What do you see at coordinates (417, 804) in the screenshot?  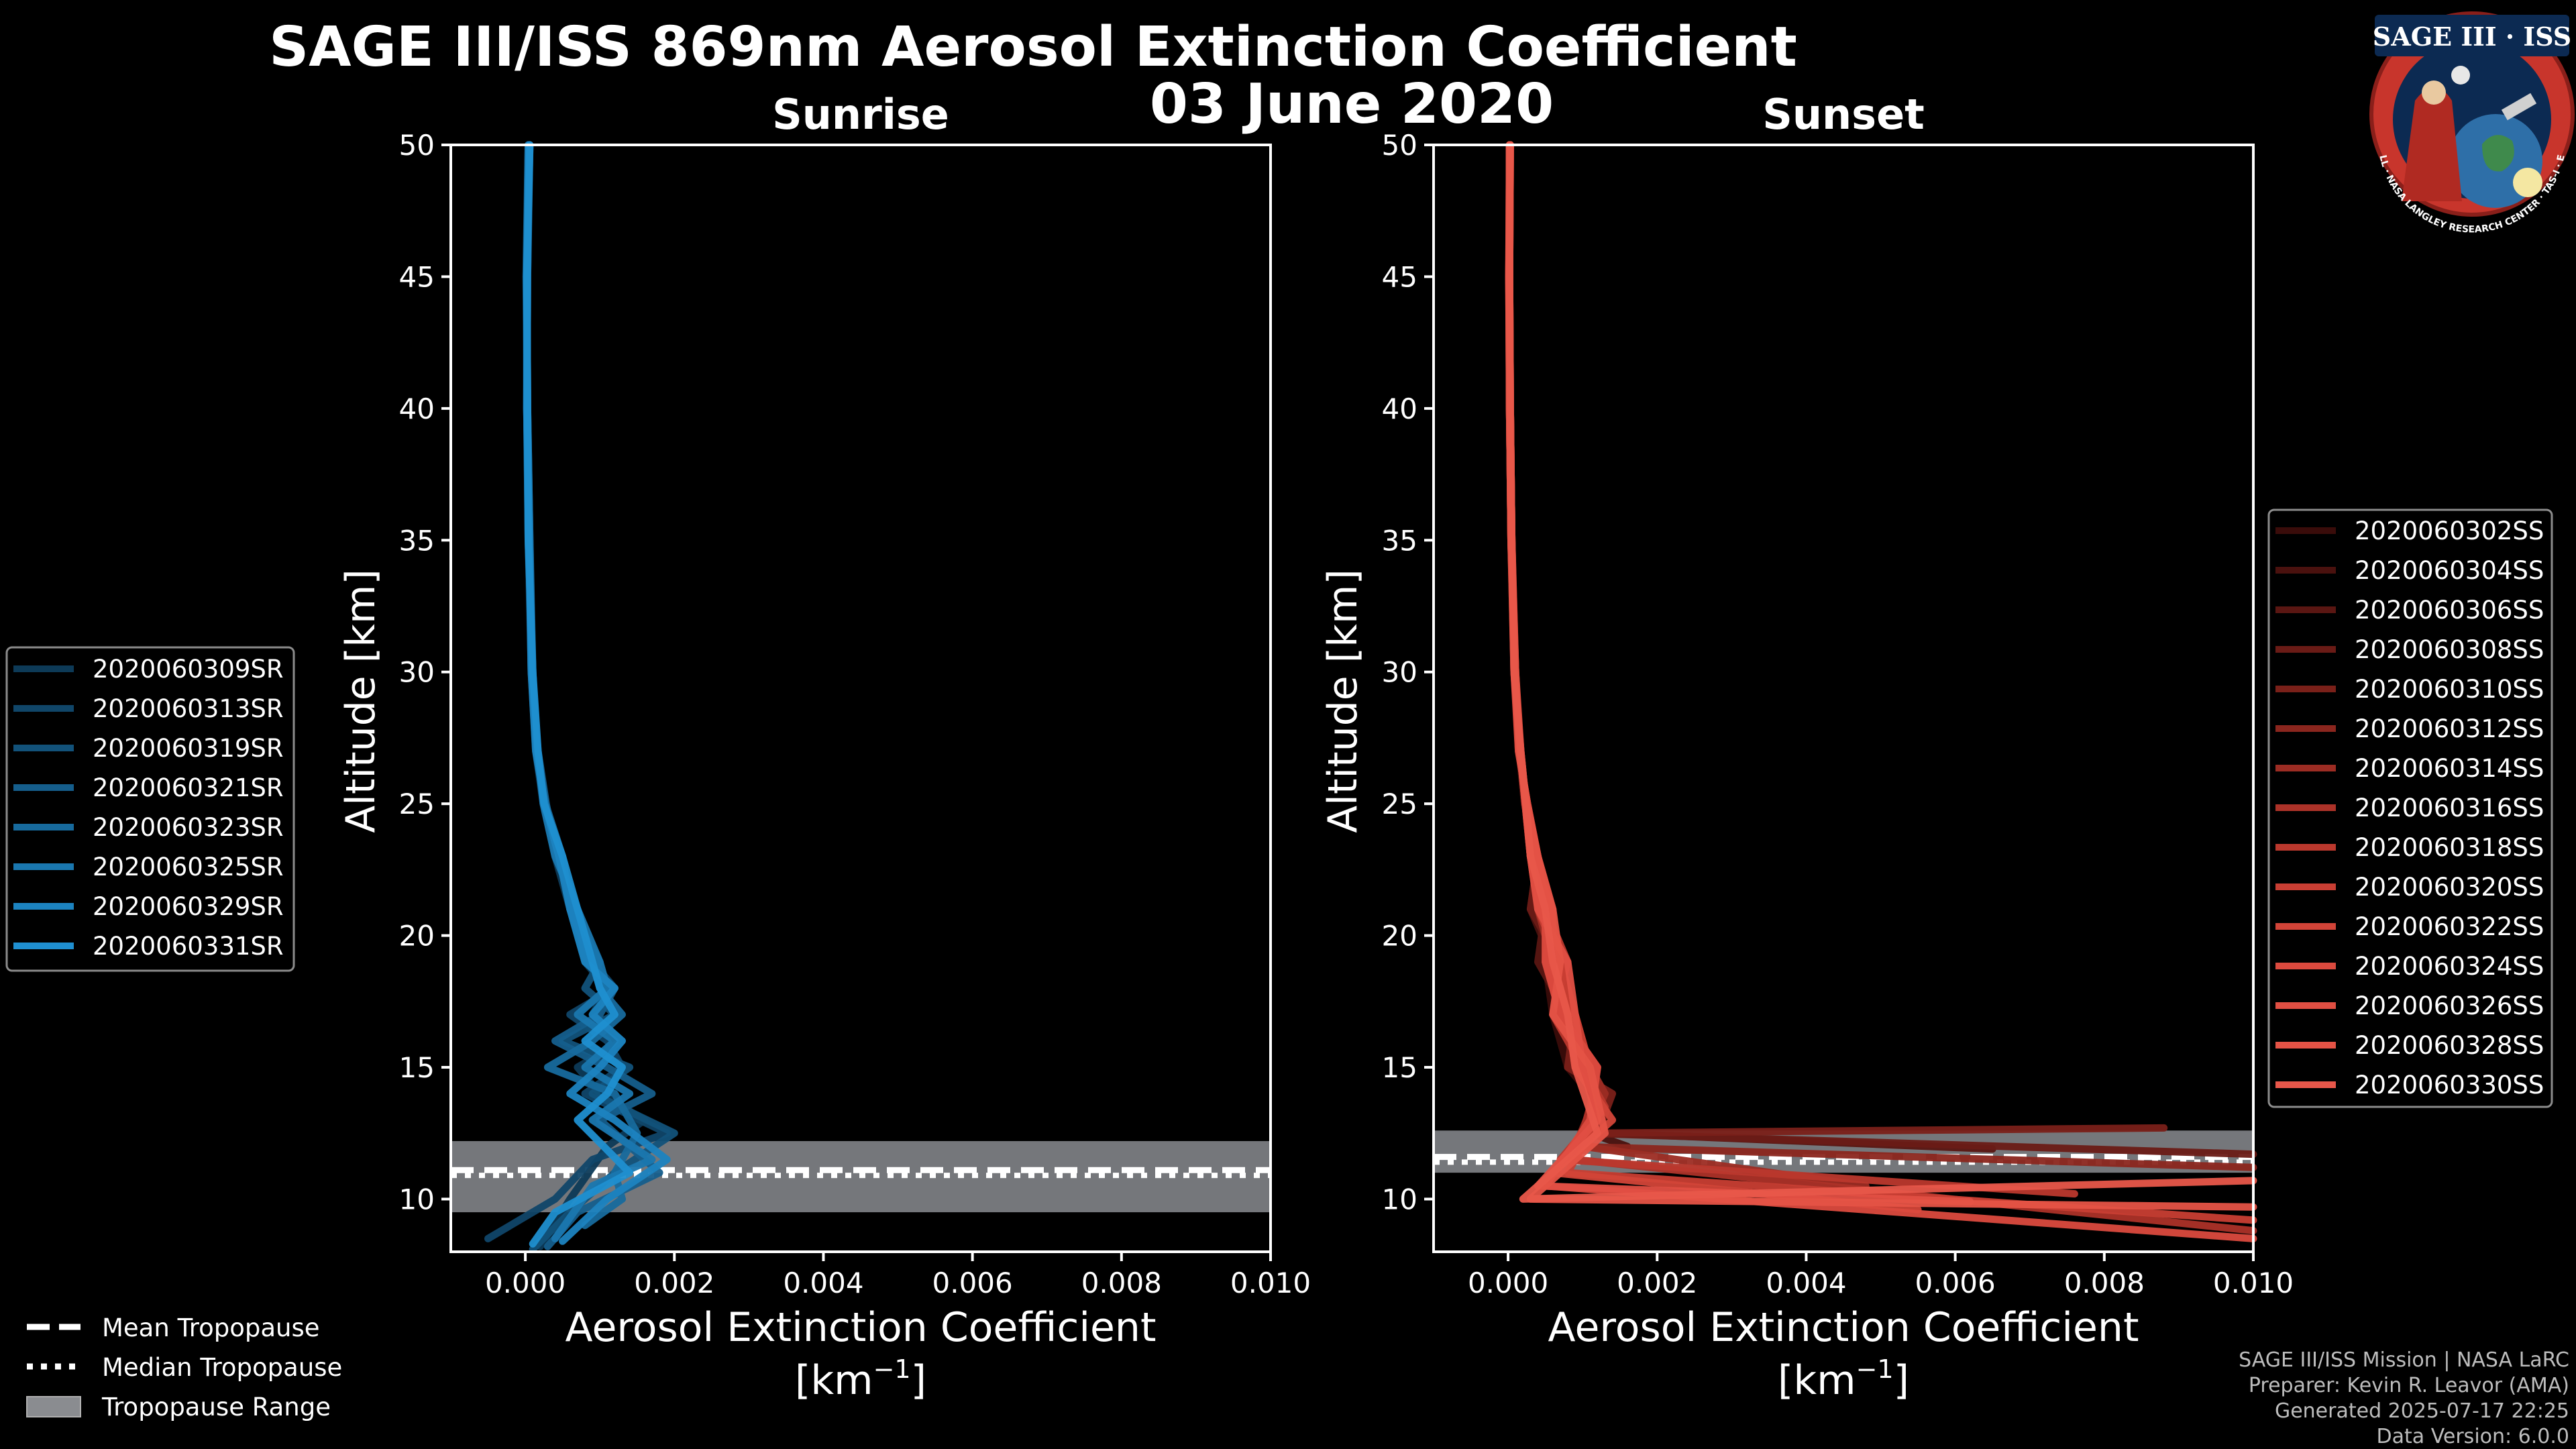 I see `sunrise-y-tick-label: 25` at bounding box center [417, 804].